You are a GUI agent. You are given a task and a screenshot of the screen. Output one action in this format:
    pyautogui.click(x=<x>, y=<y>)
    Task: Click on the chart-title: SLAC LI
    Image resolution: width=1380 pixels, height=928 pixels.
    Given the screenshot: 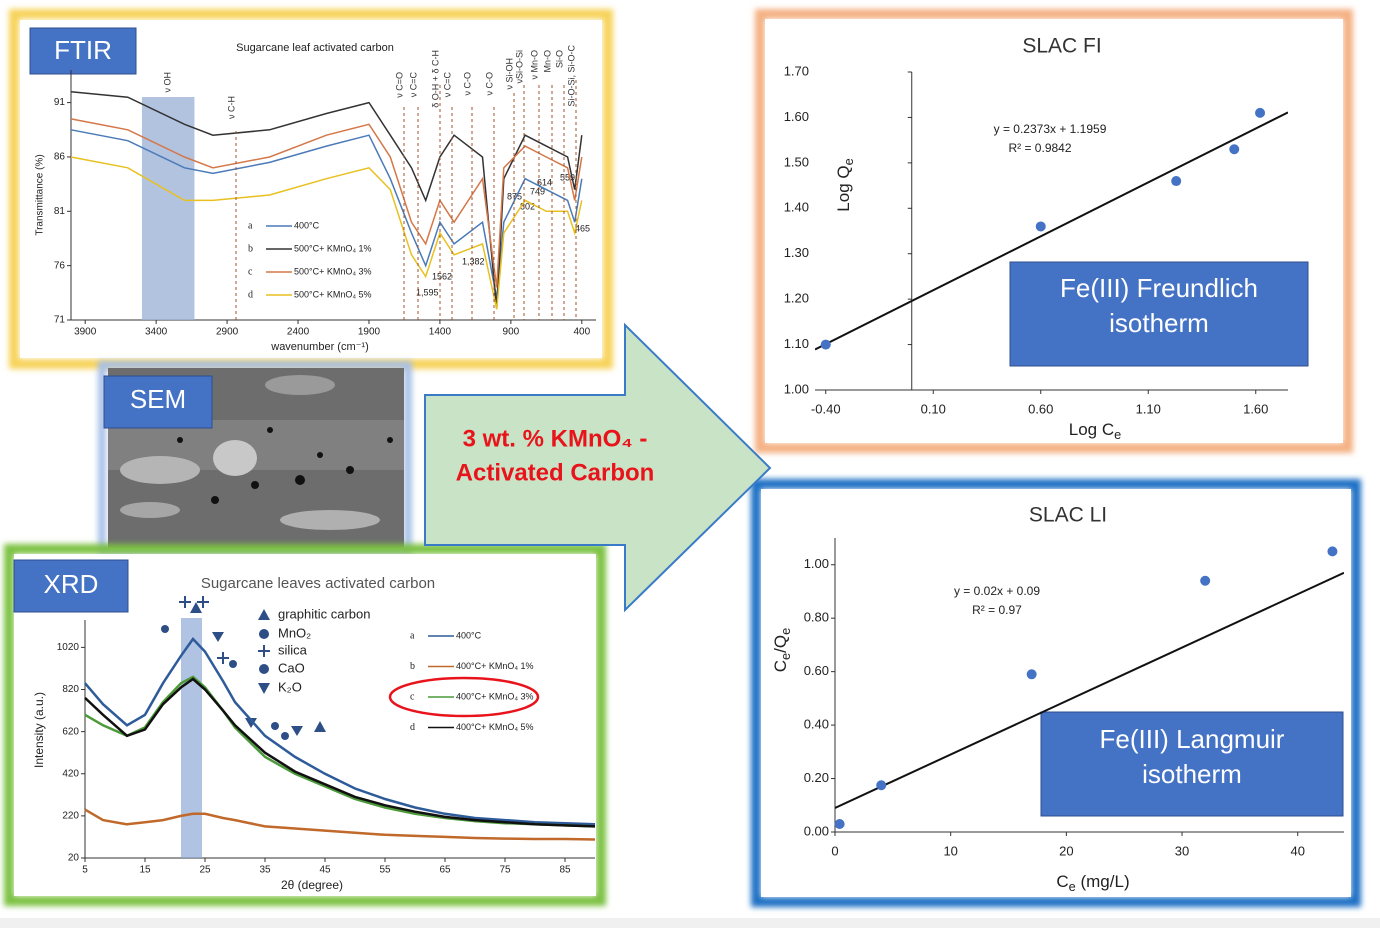 What is the action you would take?
    pyautogui.click(x=1068, y=515)
    